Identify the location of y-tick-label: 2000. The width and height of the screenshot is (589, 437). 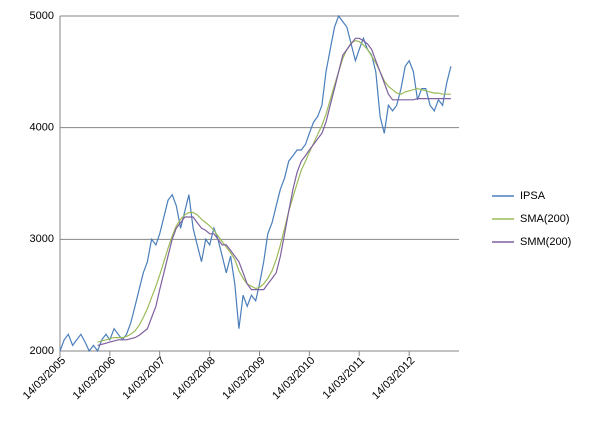
(42, 351).